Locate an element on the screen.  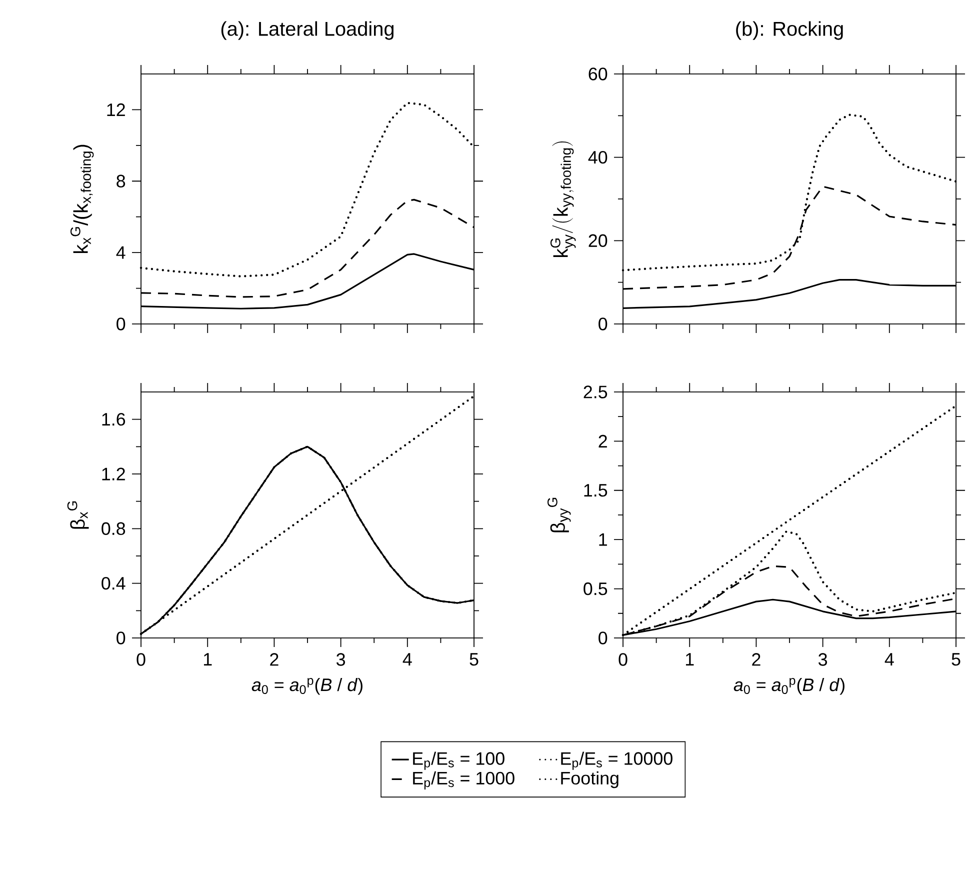
y-axis-title: k$_{x}$$^{G}$/(k$_{x,footing}$) is located at coordinates (82, 199).